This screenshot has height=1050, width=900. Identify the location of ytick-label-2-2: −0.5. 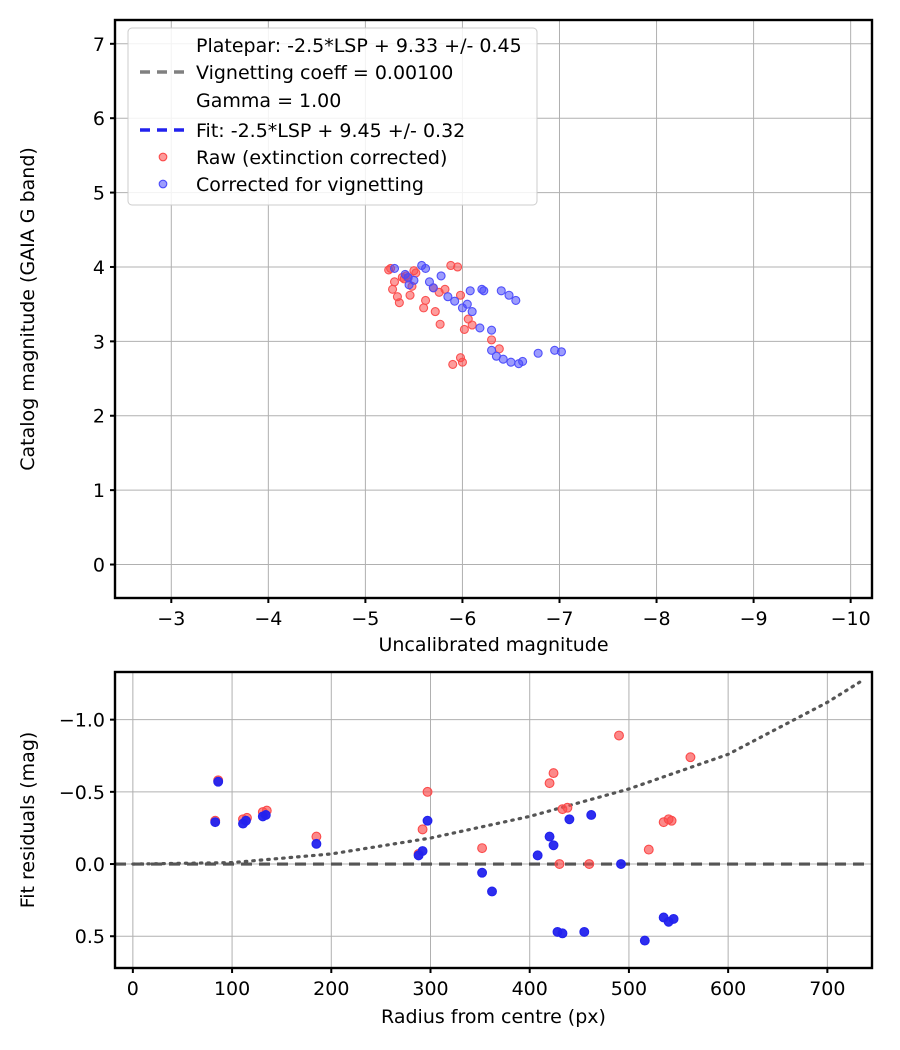
(82, 793).